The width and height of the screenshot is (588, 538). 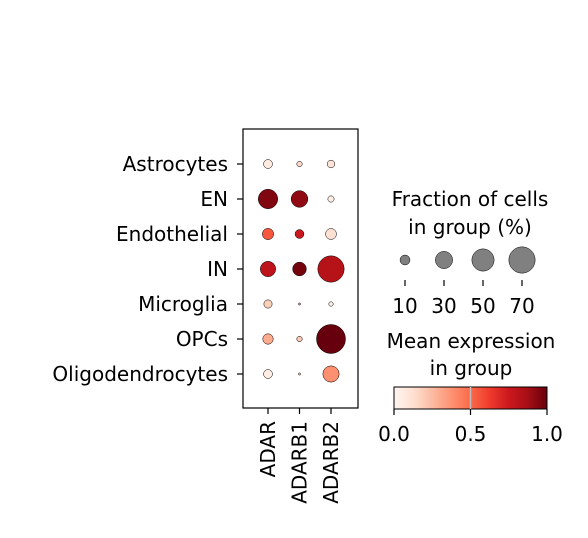 What do you see at coordinates (299, 164) in the screenshot?
I see `dot-astrocytes-adarb1` at bounding box center [299, 164].